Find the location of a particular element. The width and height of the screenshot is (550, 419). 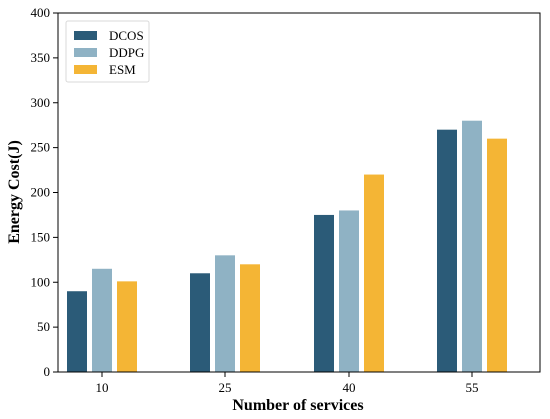

x-axis-title: Number of services is located at coordinates (297, 405).